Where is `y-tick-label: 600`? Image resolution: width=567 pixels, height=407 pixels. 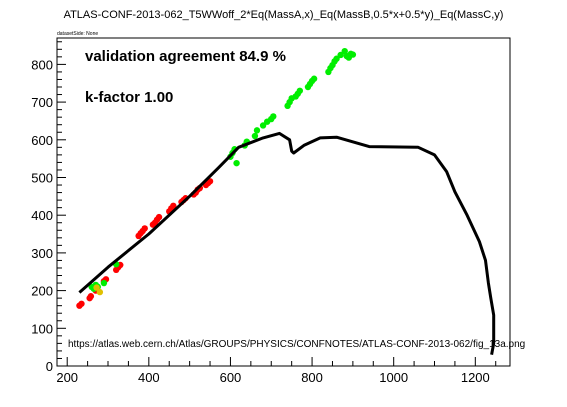 y-tick-label: 600 is located at coordinates (42, 140).